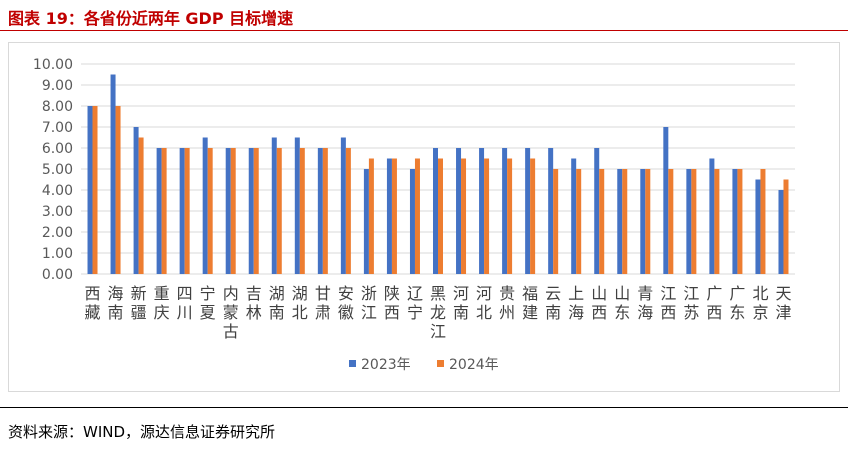 The width and height of the screenshot is (848, 449). I want to click on x-tick-label: 海南, so click(116, 303).